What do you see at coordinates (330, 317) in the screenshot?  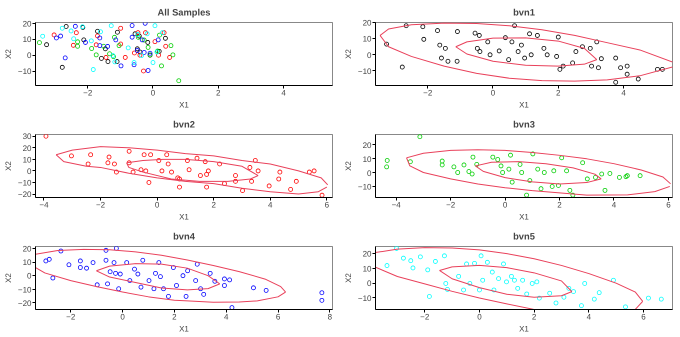 I see `x-tick-label: 8` at bounding box center [330, 317].